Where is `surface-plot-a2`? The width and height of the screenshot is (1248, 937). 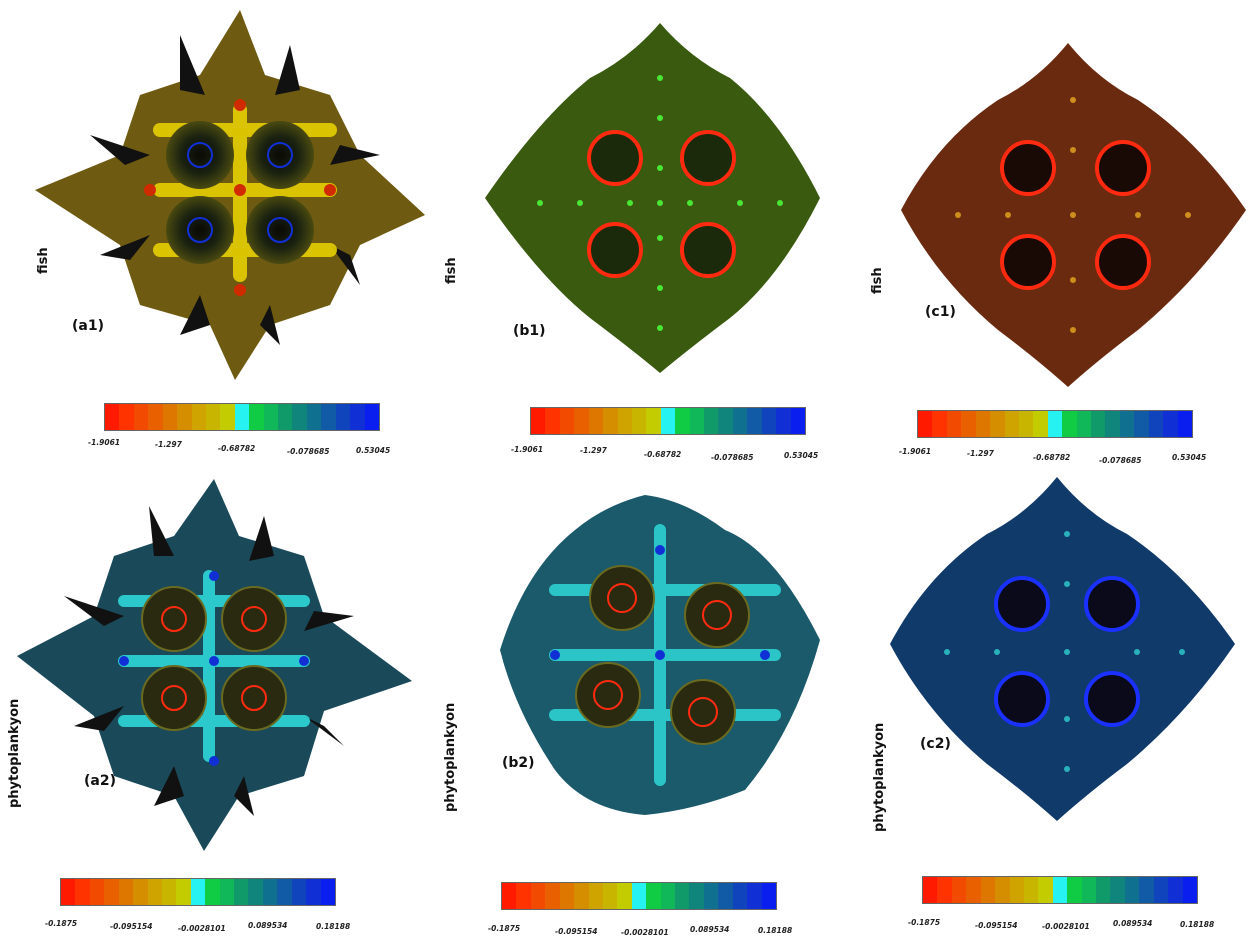
surface-plot-a2 is located at coordinates (214, 665).